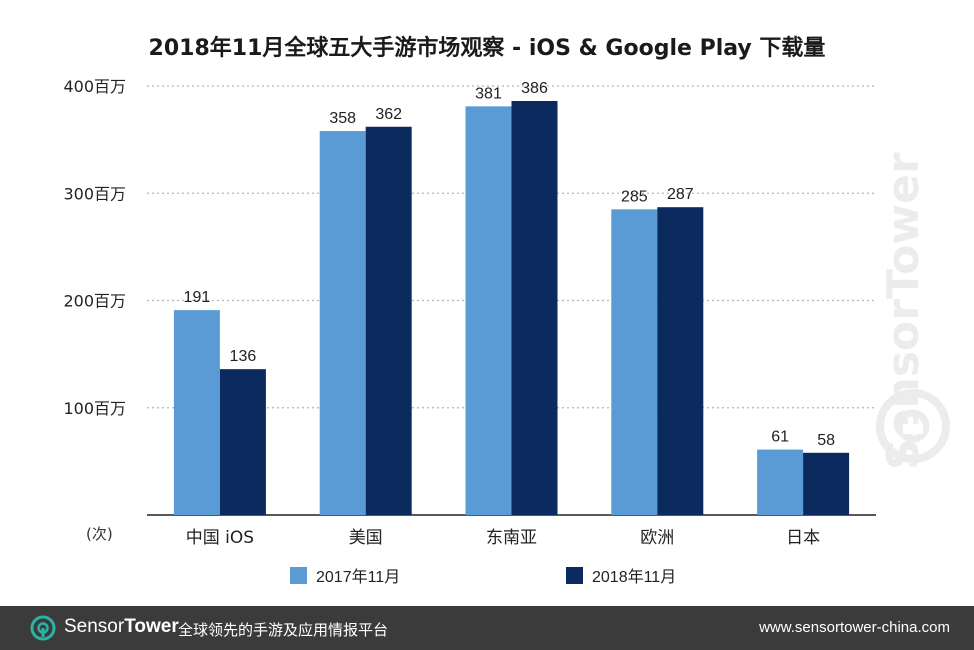 Image resolution: width=974 pixels, height=650 pixels. Describe the element at coordinates (634, 196) in the screenshot. I see `value-label-3-0: 285` at that location.